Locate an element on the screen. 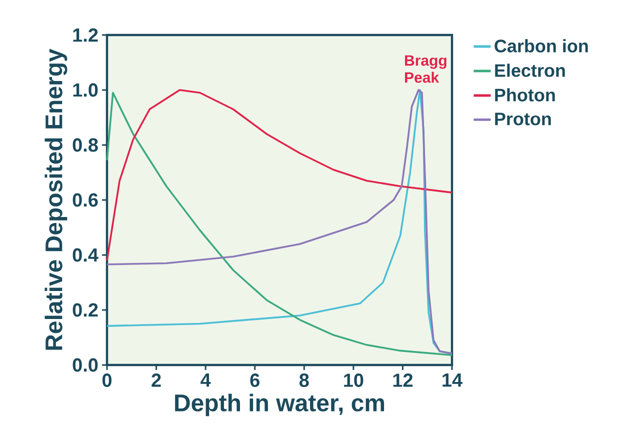 Image resolution: width=644 pixels, height=444 pixels. legend-label: Proton is located at coordinates (523, 119).